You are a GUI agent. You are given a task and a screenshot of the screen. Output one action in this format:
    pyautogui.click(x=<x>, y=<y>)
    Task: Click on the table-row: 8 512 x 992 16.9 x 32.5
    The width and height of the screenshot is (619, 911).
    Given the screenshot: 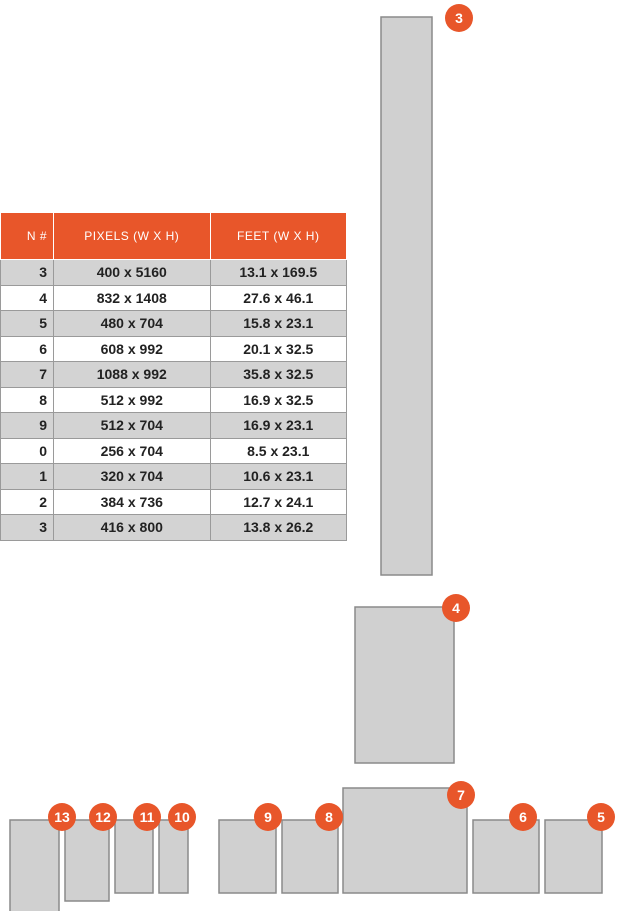 What is the action you would take?
    pyautogui.click(x=174, y=399)
    